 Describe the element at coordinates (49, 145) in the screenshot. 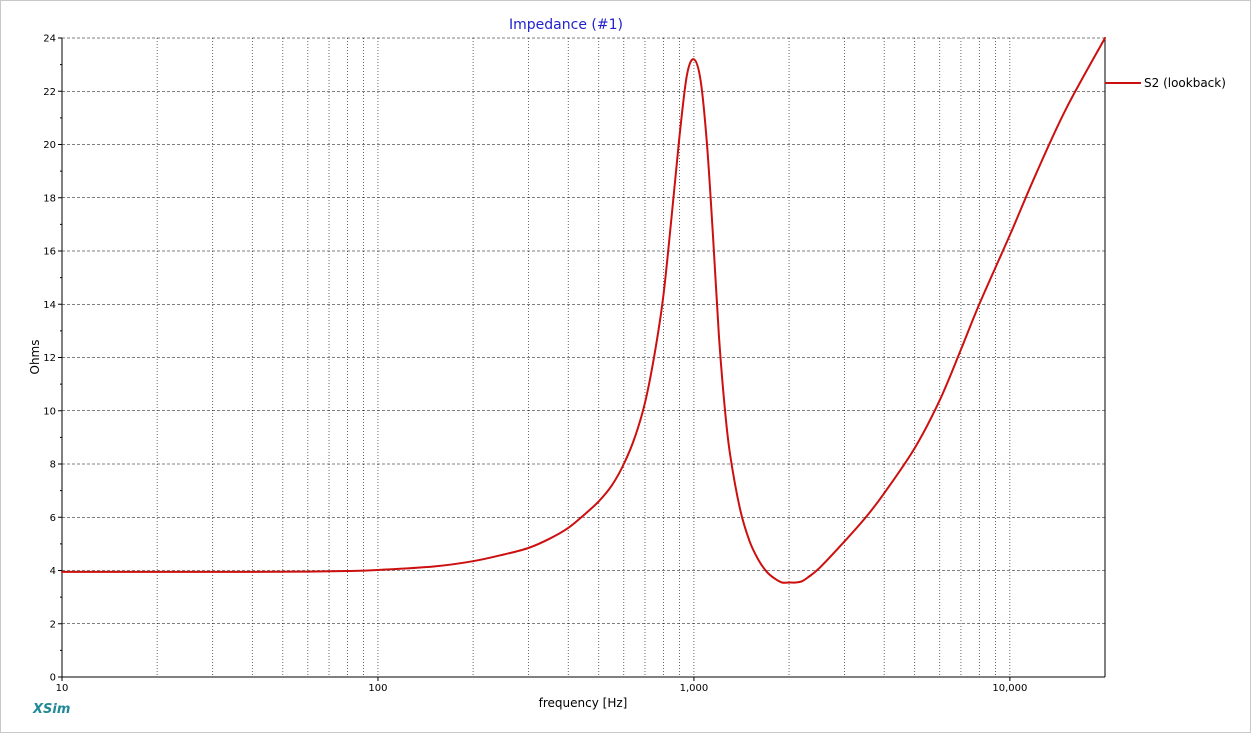

I see `y-tick-label: 20` at that location.